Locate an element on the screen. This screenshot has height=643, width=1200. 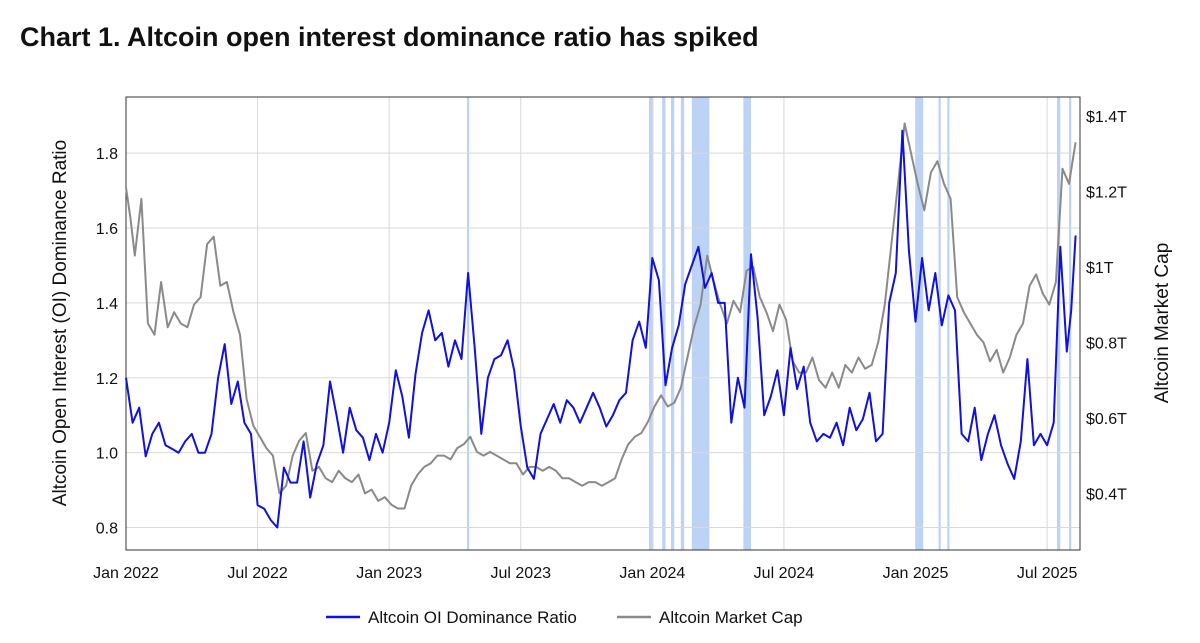
x-tick-label: Jan 2023 is located at coordinates (389, 573).